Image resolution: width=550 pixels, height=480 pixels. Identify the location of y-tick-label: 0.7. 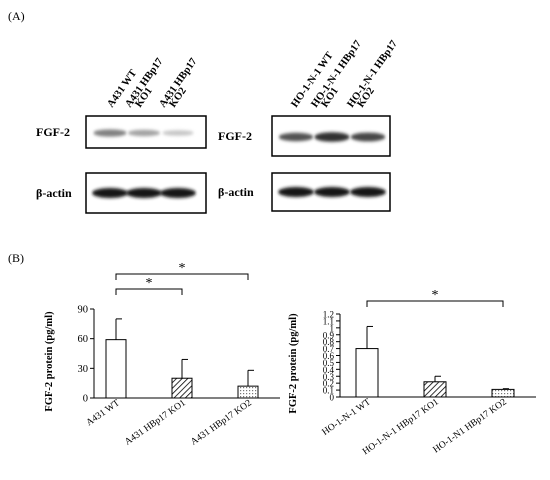
(329, 349).